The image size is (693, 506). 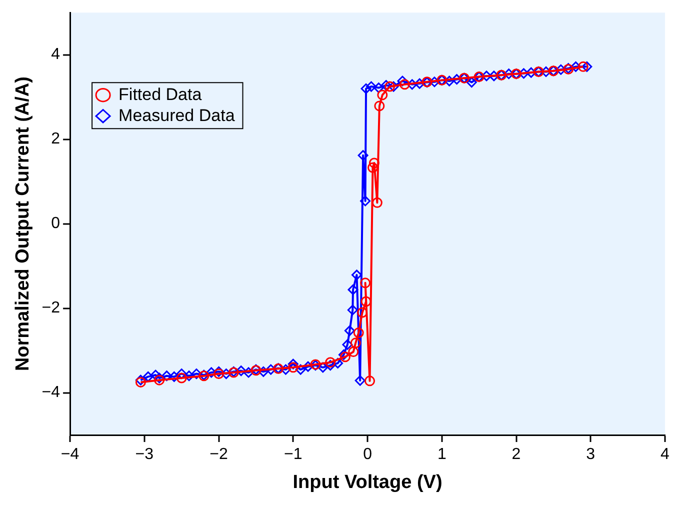 What do you see at coordinates (51, 308) in the screenshot?
I see `y-tick-label: −2` at bounding box center [51, 308].